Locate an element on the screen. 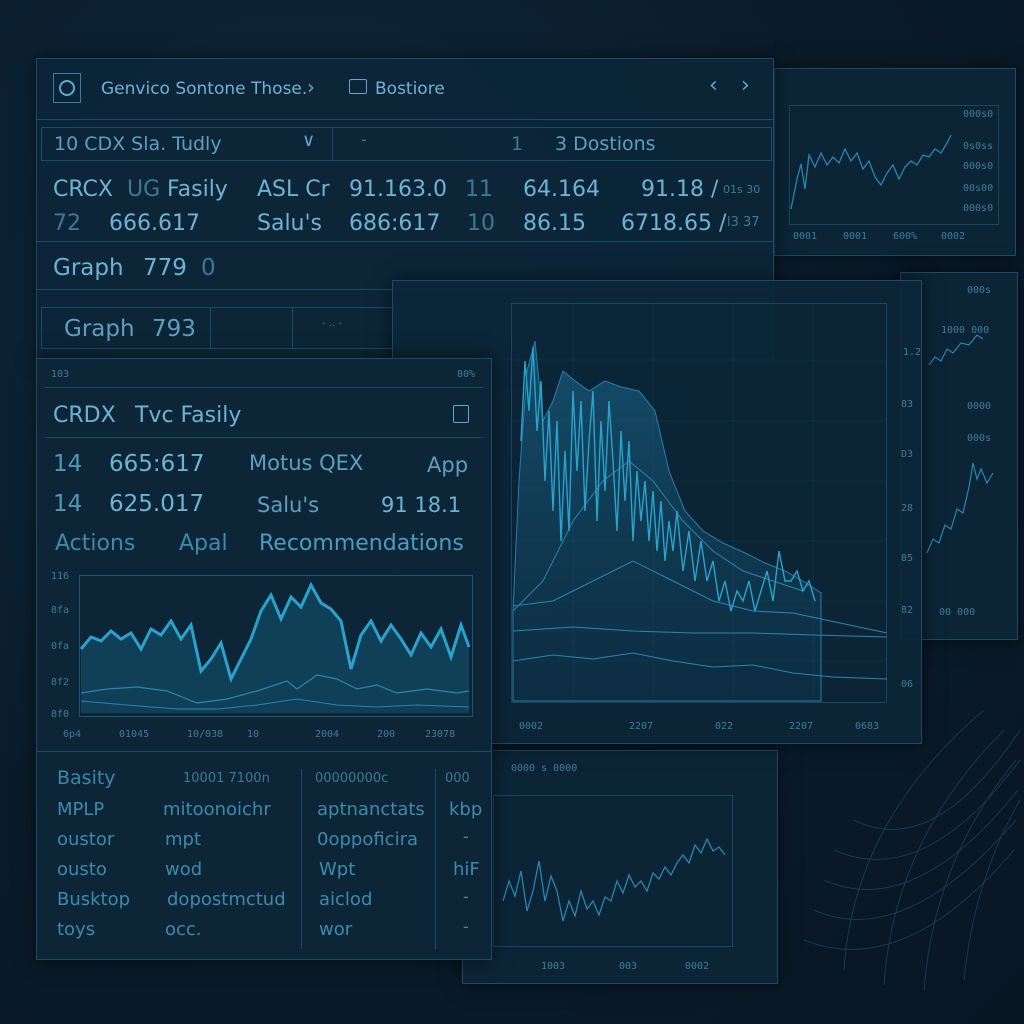 This screenshot has width=1024, height=1024. center-y-tick: 83 is located at coordinates (907, 404).